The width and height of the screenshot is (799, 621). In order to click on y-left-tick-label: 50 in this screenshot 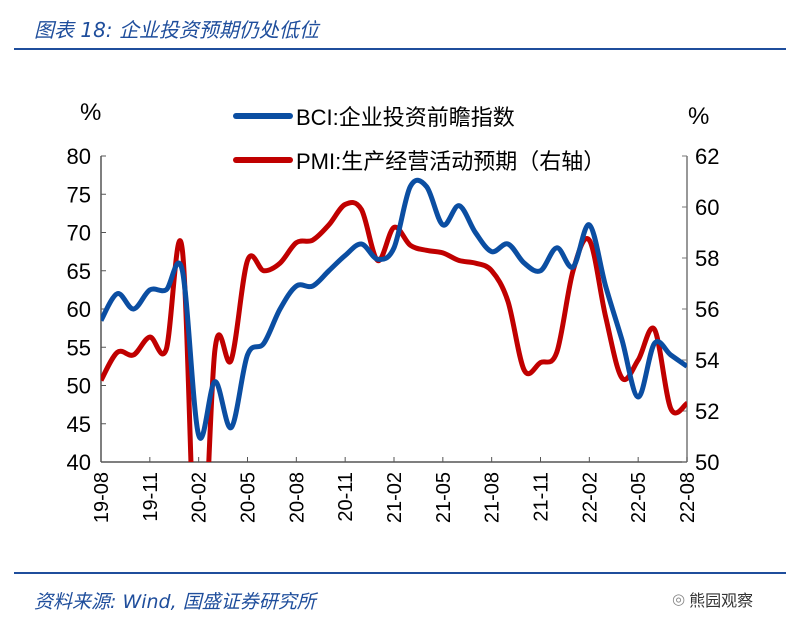, I will do `click(79, 386)`.